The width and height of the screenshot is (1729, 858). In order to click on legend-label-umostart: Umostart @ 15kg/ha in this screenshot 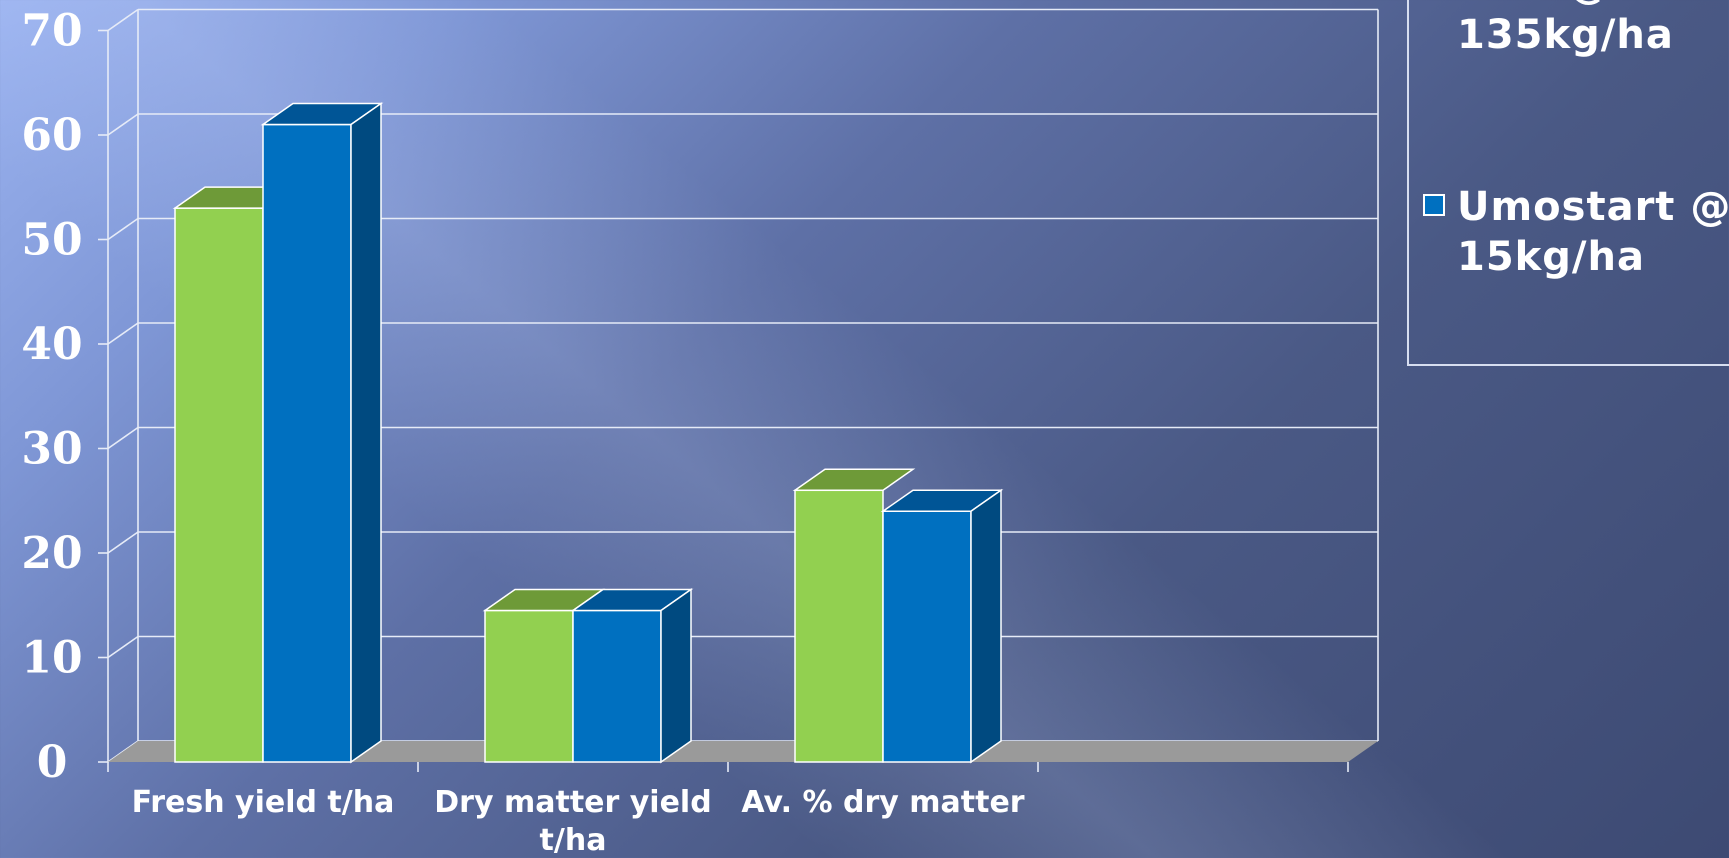, I will do `click(1593, 232)`.